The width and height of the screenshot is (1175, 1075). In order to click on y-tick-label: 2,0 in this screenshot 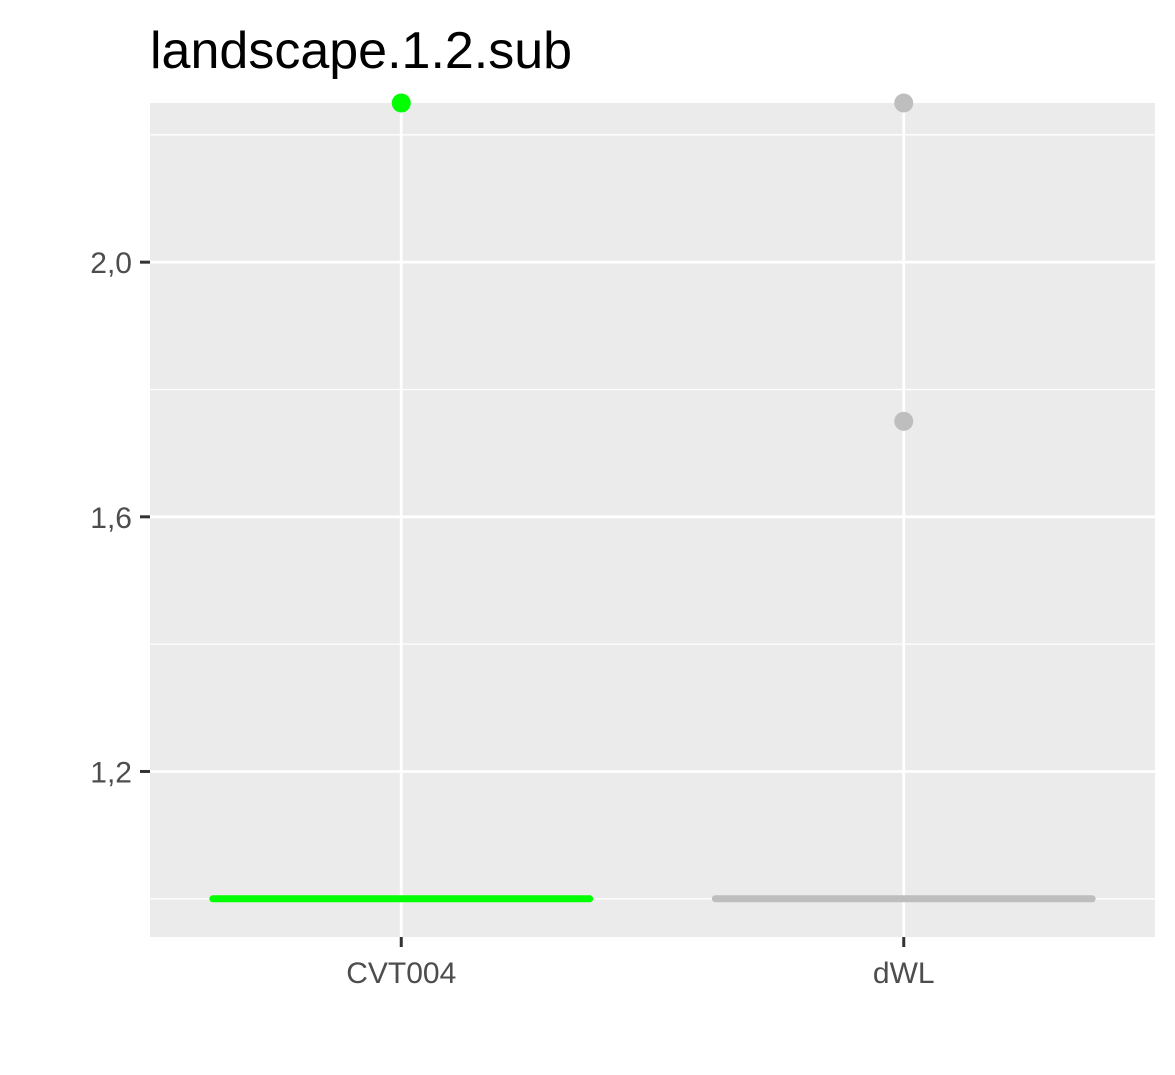, I will do `click(111, 263)`.